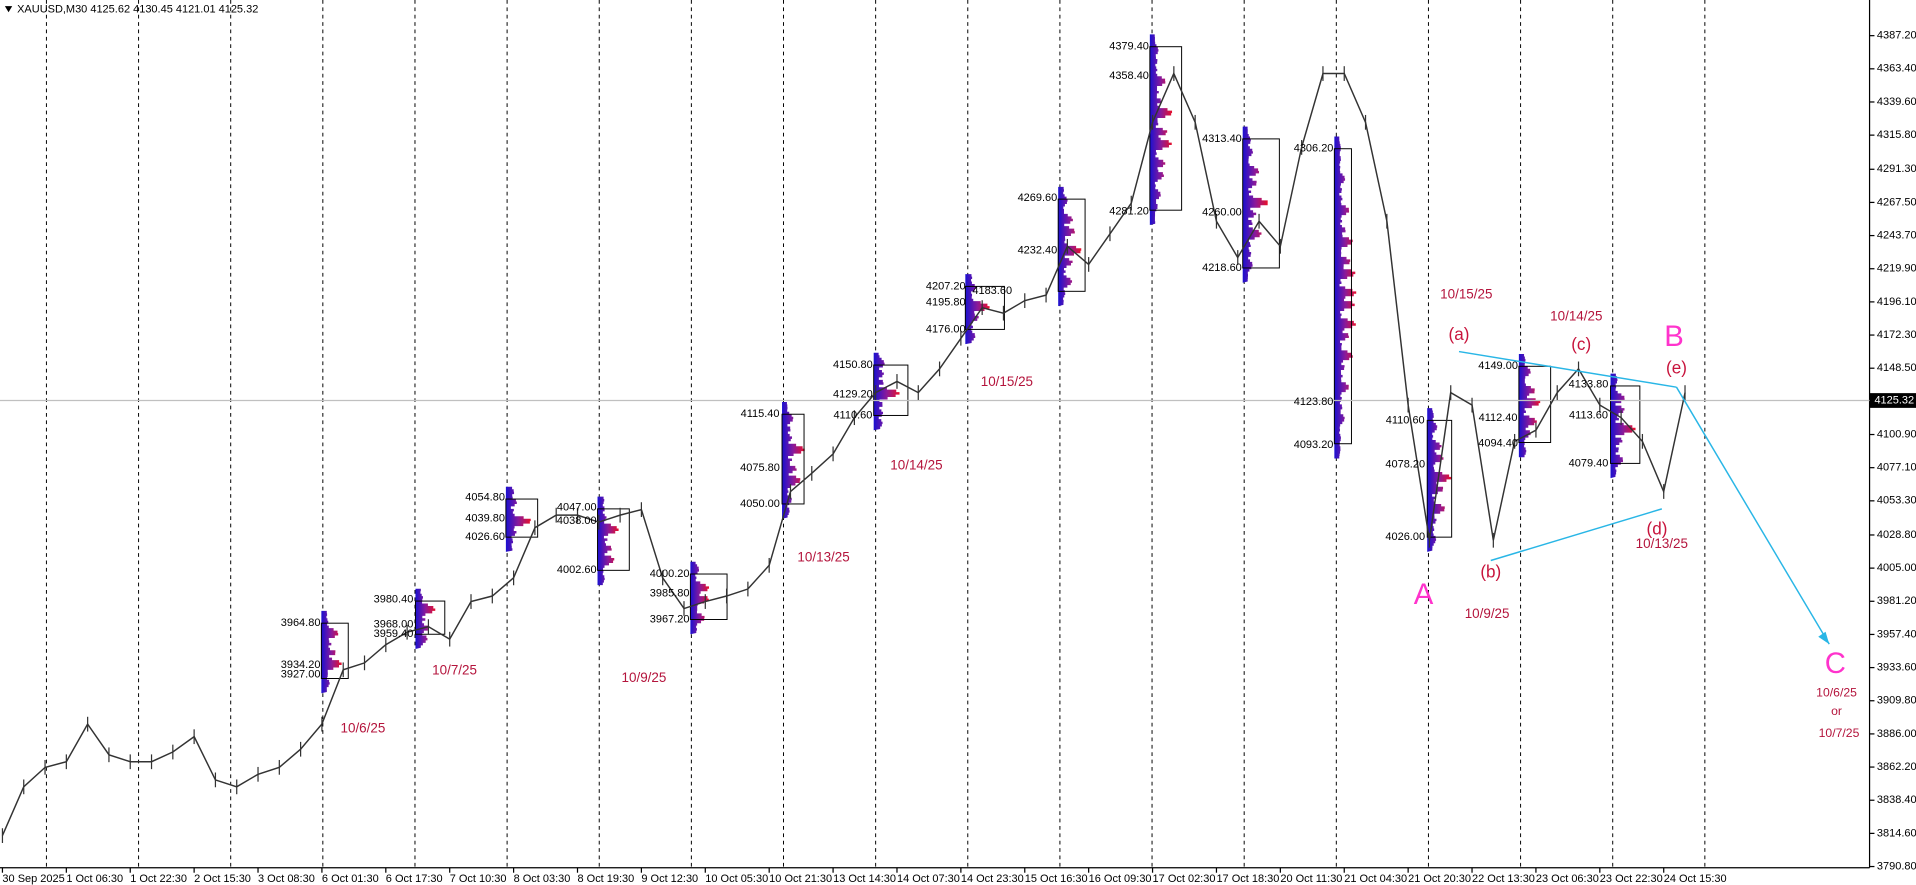 This screenshot has height=885, width=1916. What do you see at coordinates (1896, 335) in the screenshot?
I see `y-tick-label: 4172.30` at bounding box center [1896, 335].